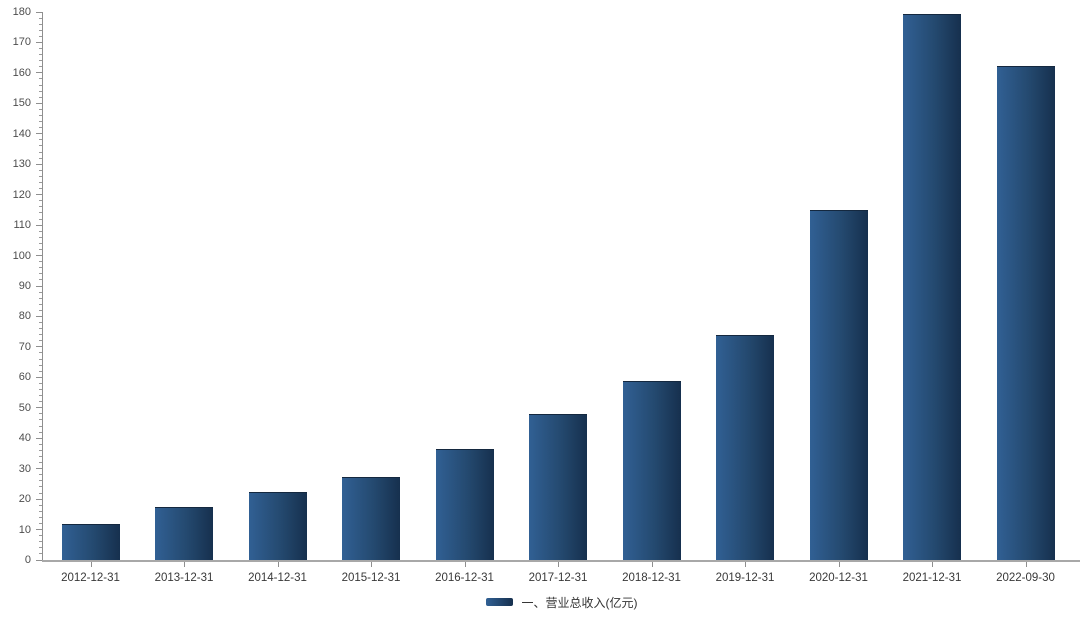 The height and width of the screenshot is (617, 1080). I want to click on x-tick-label-2022-09-30: 2022-09-30, so click(1025, 578).